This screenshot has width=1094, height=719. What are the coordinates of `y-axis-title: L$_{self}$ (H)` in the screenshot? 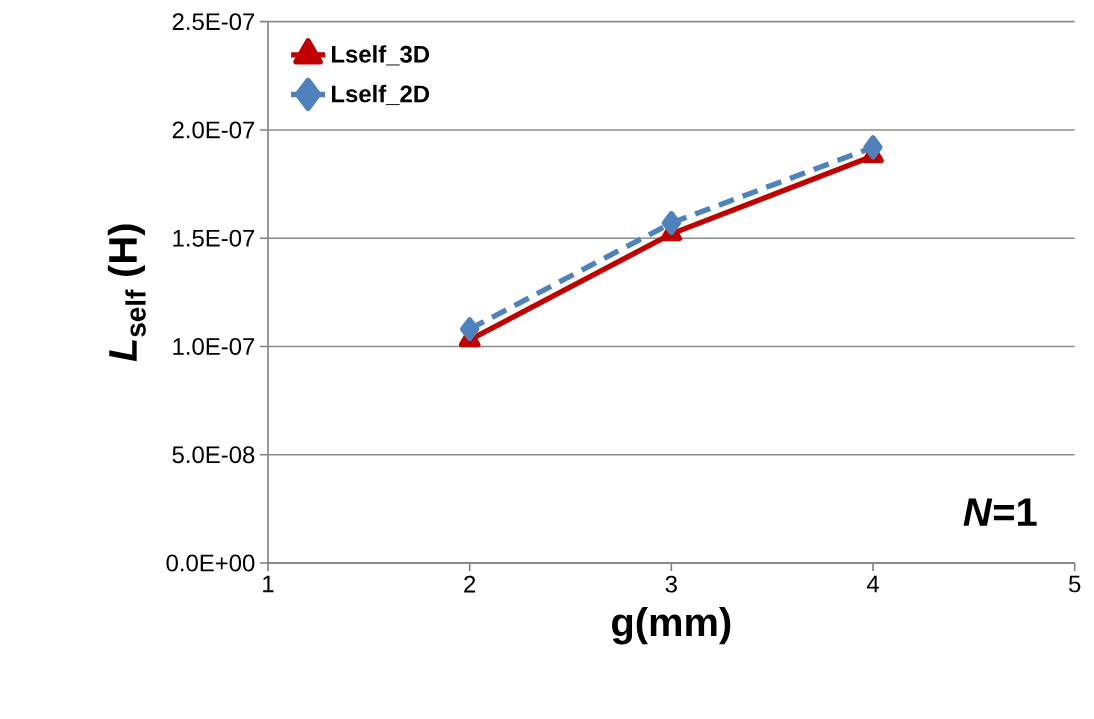 It's located at (126, 293).